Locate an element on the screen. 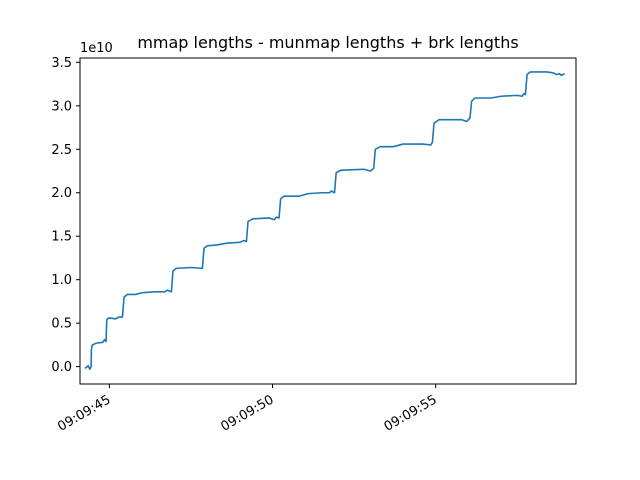  y-tick-label-4: 2.0 is located at coordinates (61, 193).